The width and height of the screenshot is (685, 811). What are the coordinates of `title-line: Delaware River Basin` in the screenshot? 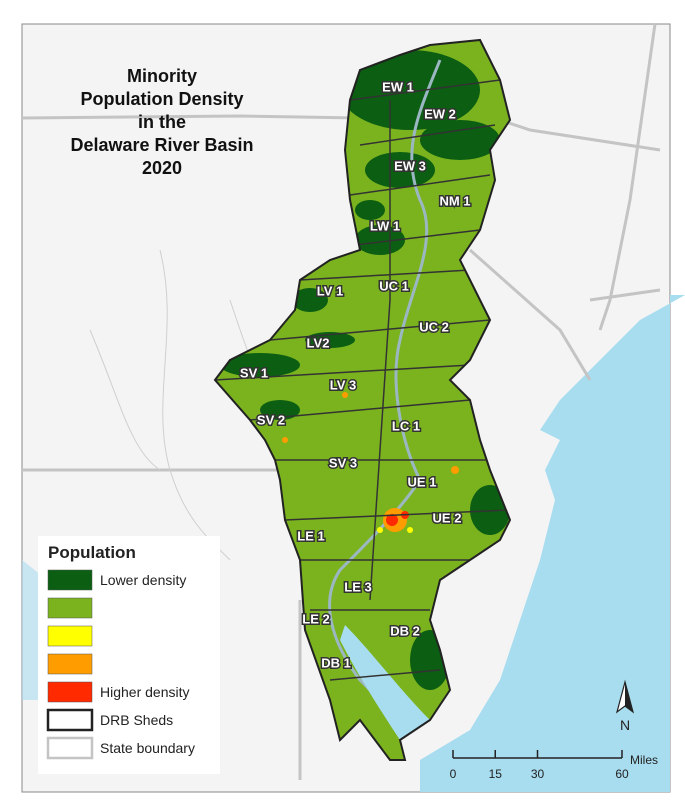 It's located at (161, 145).